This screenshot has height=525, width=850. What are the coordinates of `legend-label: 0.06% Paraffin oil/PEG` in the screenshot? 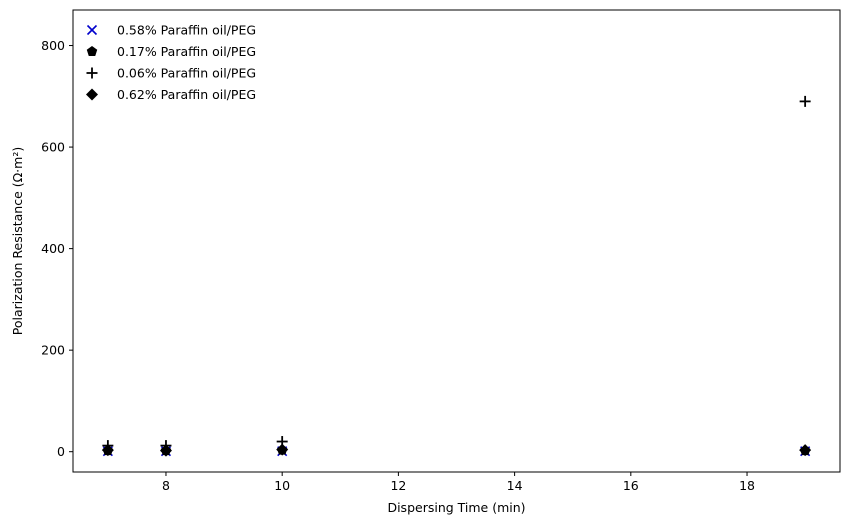 It's located at (186, 73).